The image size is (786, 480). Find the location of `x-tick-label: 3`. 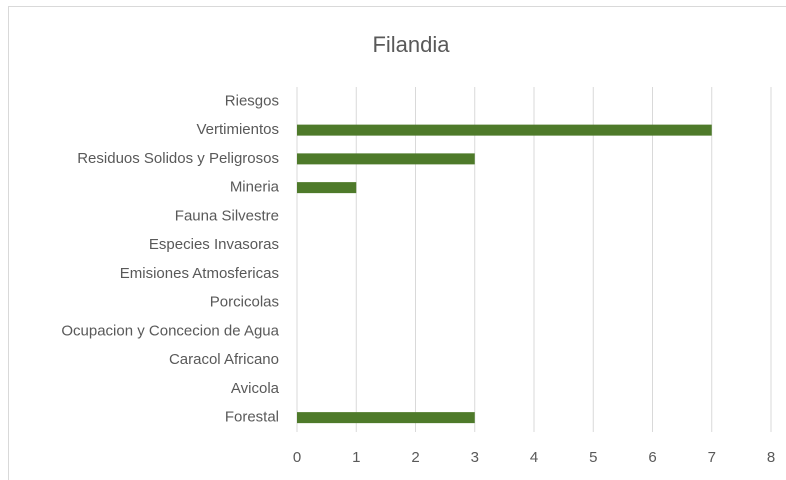

x-tick-label: 3 is located at coordinates (475, 457).